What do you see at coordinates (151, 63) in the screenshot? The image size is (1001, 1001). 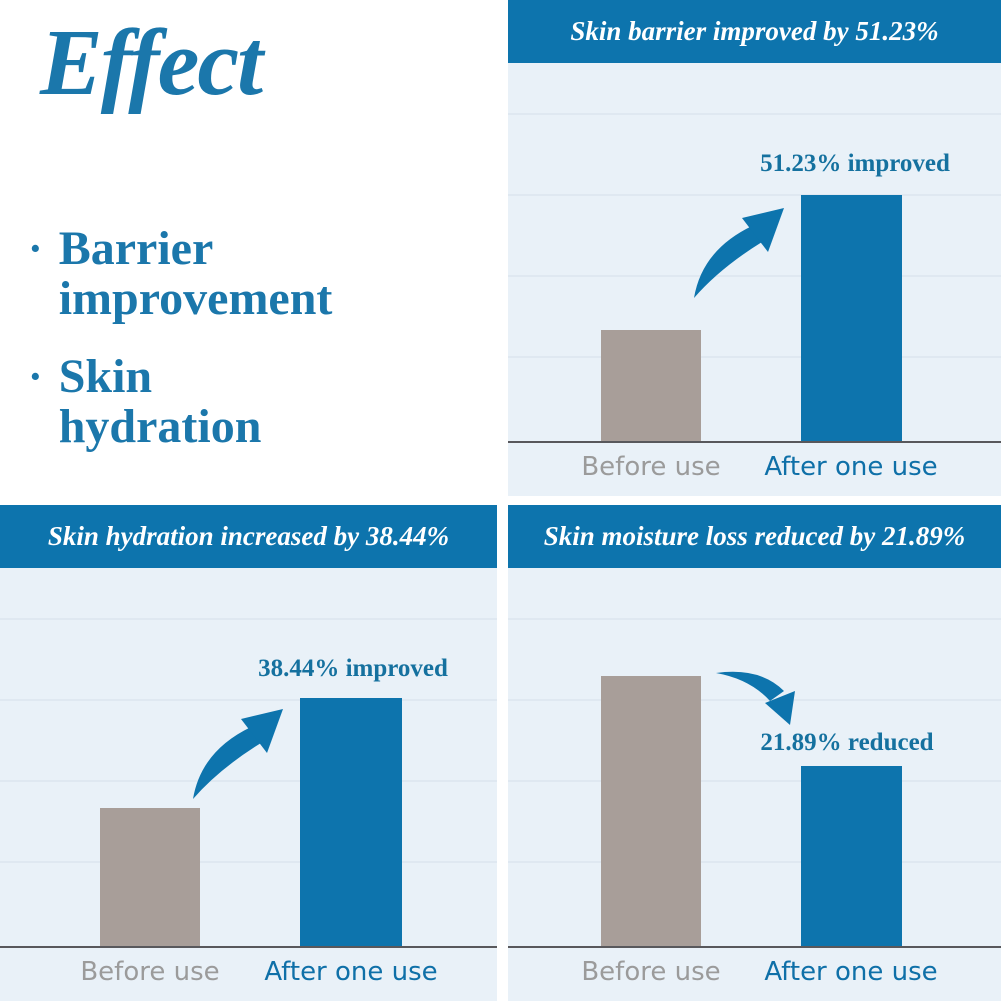 I see `page-title: Effect` at bounding box center [151, 63].